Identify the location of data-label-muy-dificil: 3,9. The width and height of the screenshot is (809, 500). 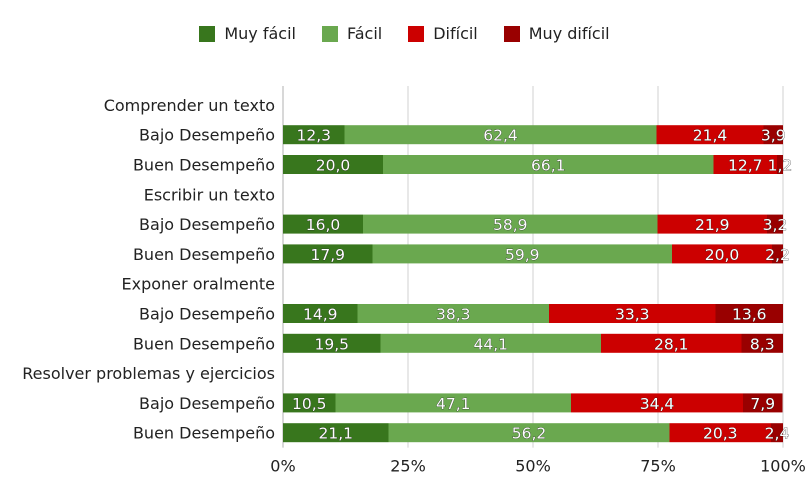
(773, 136).